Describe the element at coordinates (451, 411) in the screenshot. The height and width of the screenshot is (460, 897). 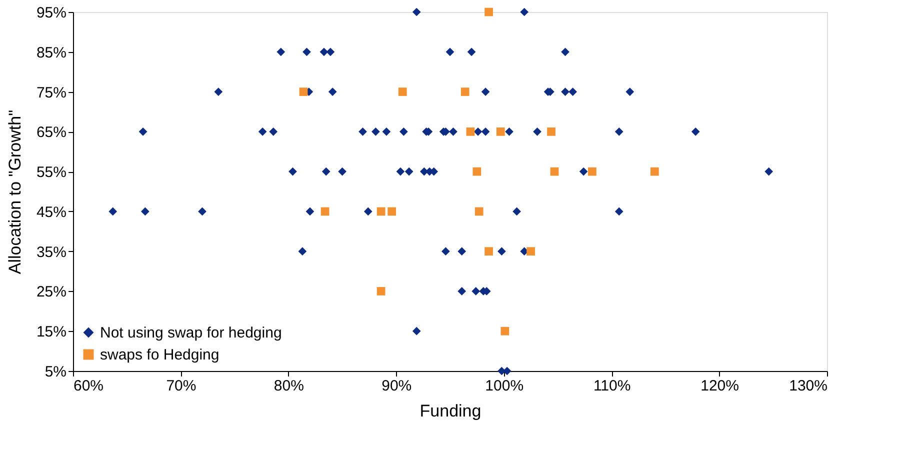
I see `x-axis-title: Funding` at that location.